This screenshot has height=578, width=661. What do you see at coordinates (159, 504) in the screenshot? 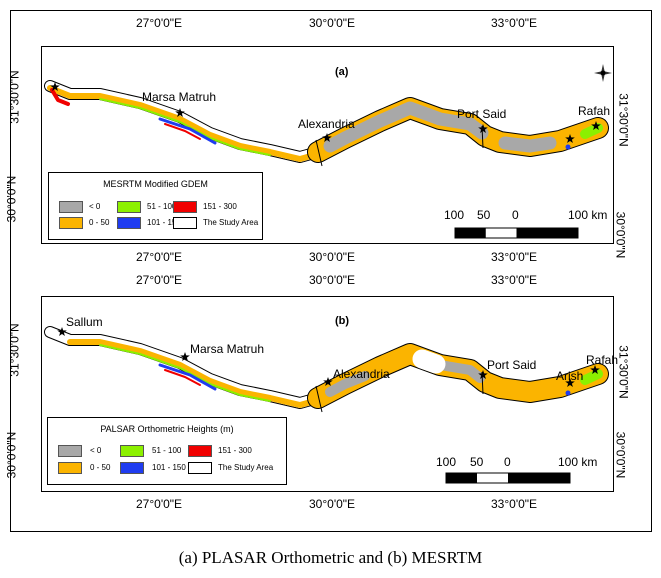
I see `lon-label-27-bottom-b: 27°0'0"E` at bounding box center [159, 504].